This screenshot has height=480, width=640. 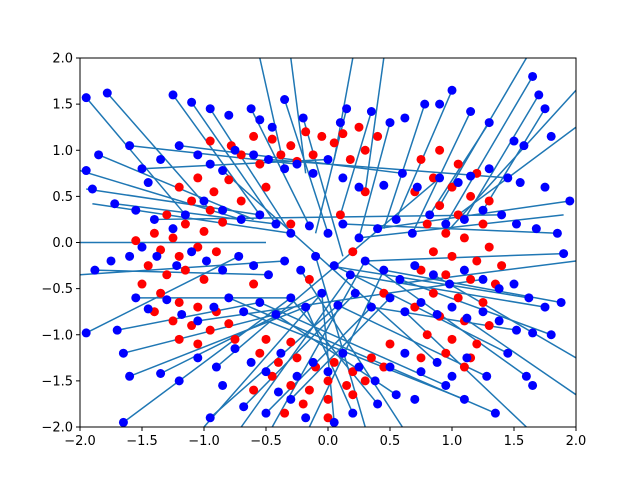 I want to click on y-tick-label: 2.0, so click(x=62, y=59).